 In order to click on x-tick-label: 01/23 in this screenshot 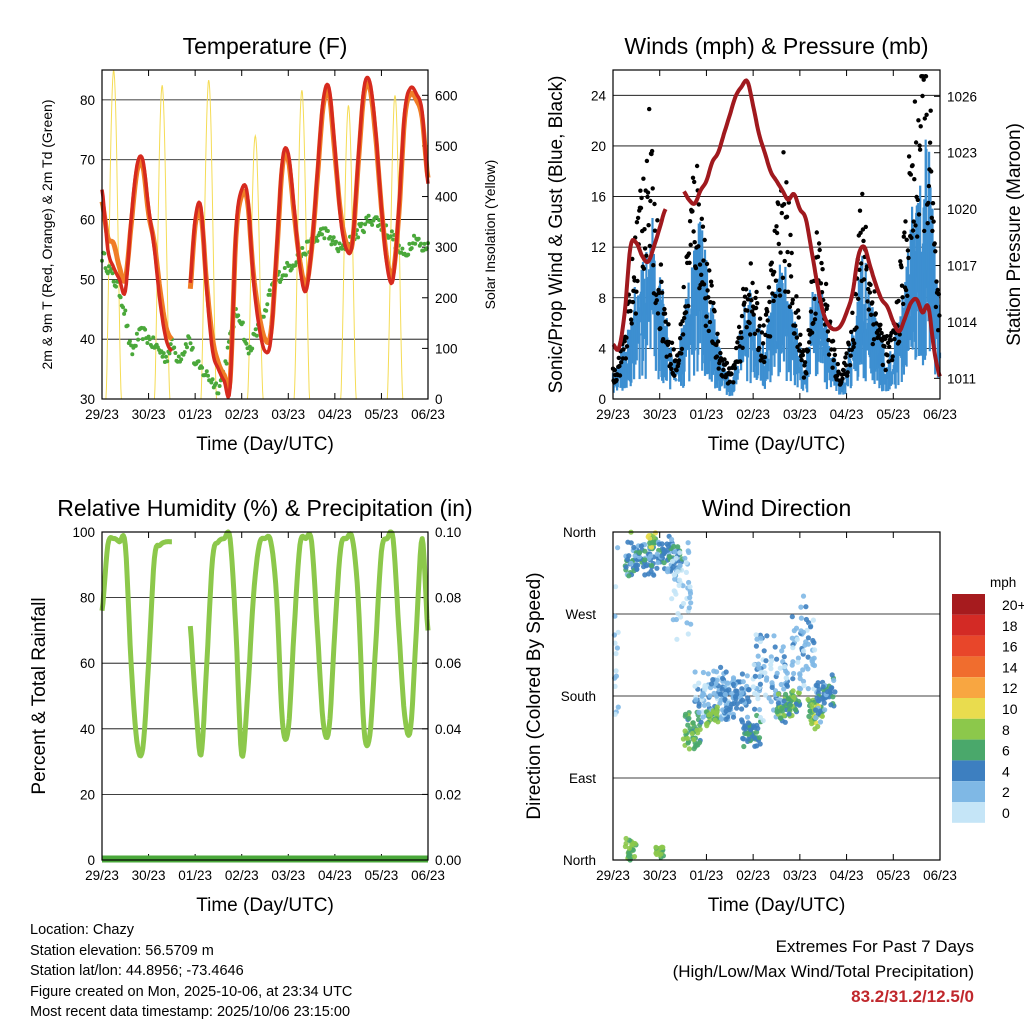, I will do `click(707, 414)`.